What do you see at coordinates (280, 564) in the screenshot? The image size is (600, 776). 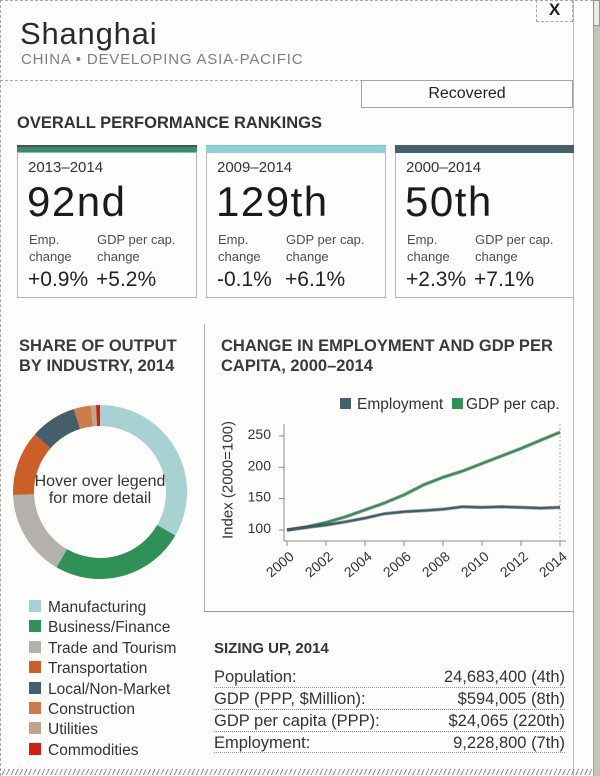 I see `svg-text: 2000` at bounding box center [280, 564].